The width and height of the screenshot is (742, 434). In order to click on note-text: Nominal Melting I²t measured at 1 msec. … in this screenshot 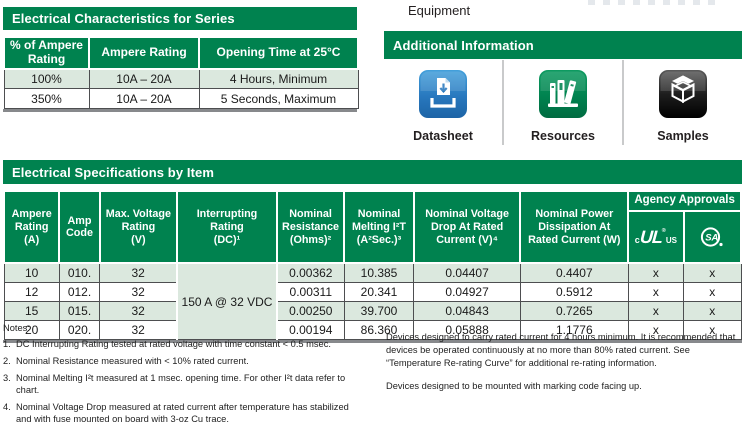, I will do `click(181, 384)`.